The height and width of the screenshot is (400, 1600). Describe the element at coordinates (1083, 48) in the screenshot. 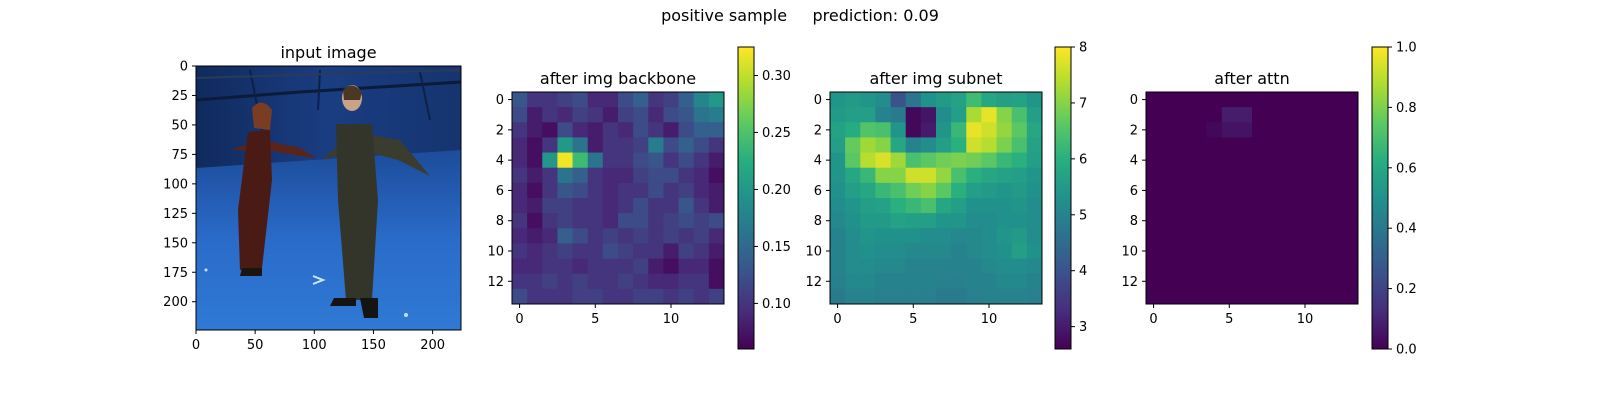

I see `colorbar-tick-label: 8` at that location.